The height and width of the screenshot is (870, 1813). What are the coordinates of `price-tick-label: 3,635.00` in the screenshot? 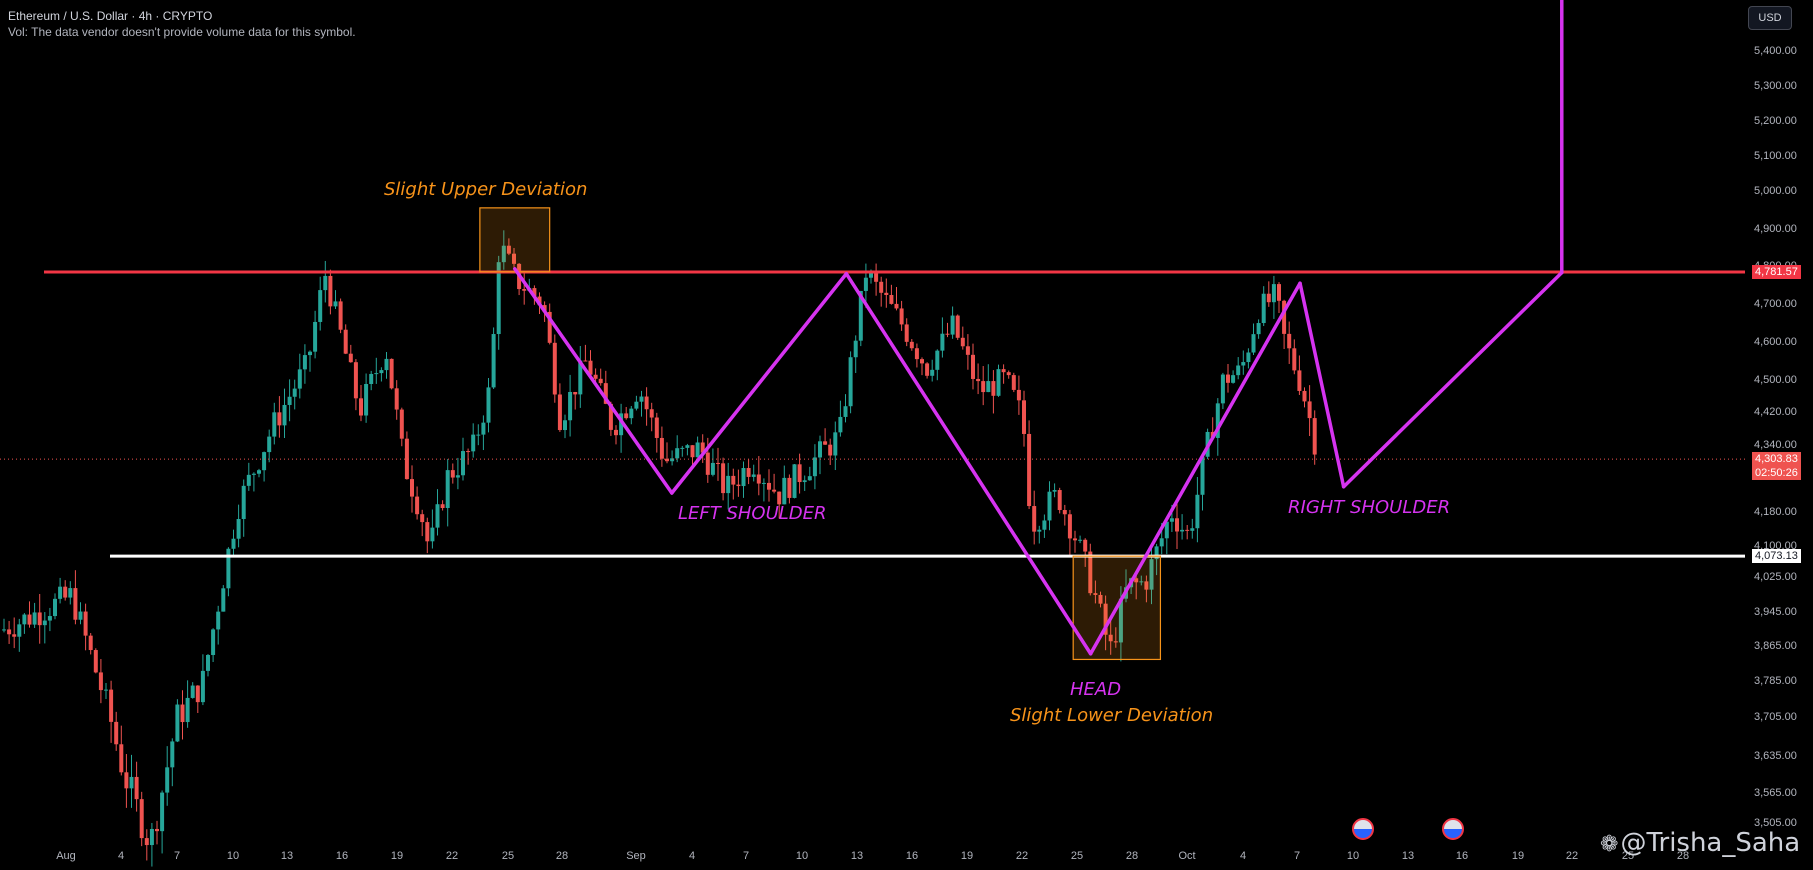 It's located at (1775, 756).